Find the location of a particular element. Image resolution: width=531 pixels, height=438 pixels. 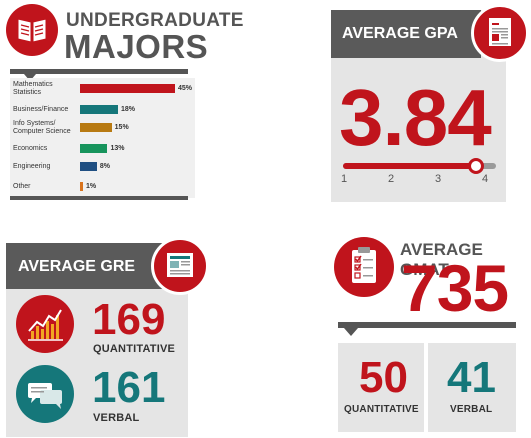

gmat-value: 735 is located at coordinates (455, 288).